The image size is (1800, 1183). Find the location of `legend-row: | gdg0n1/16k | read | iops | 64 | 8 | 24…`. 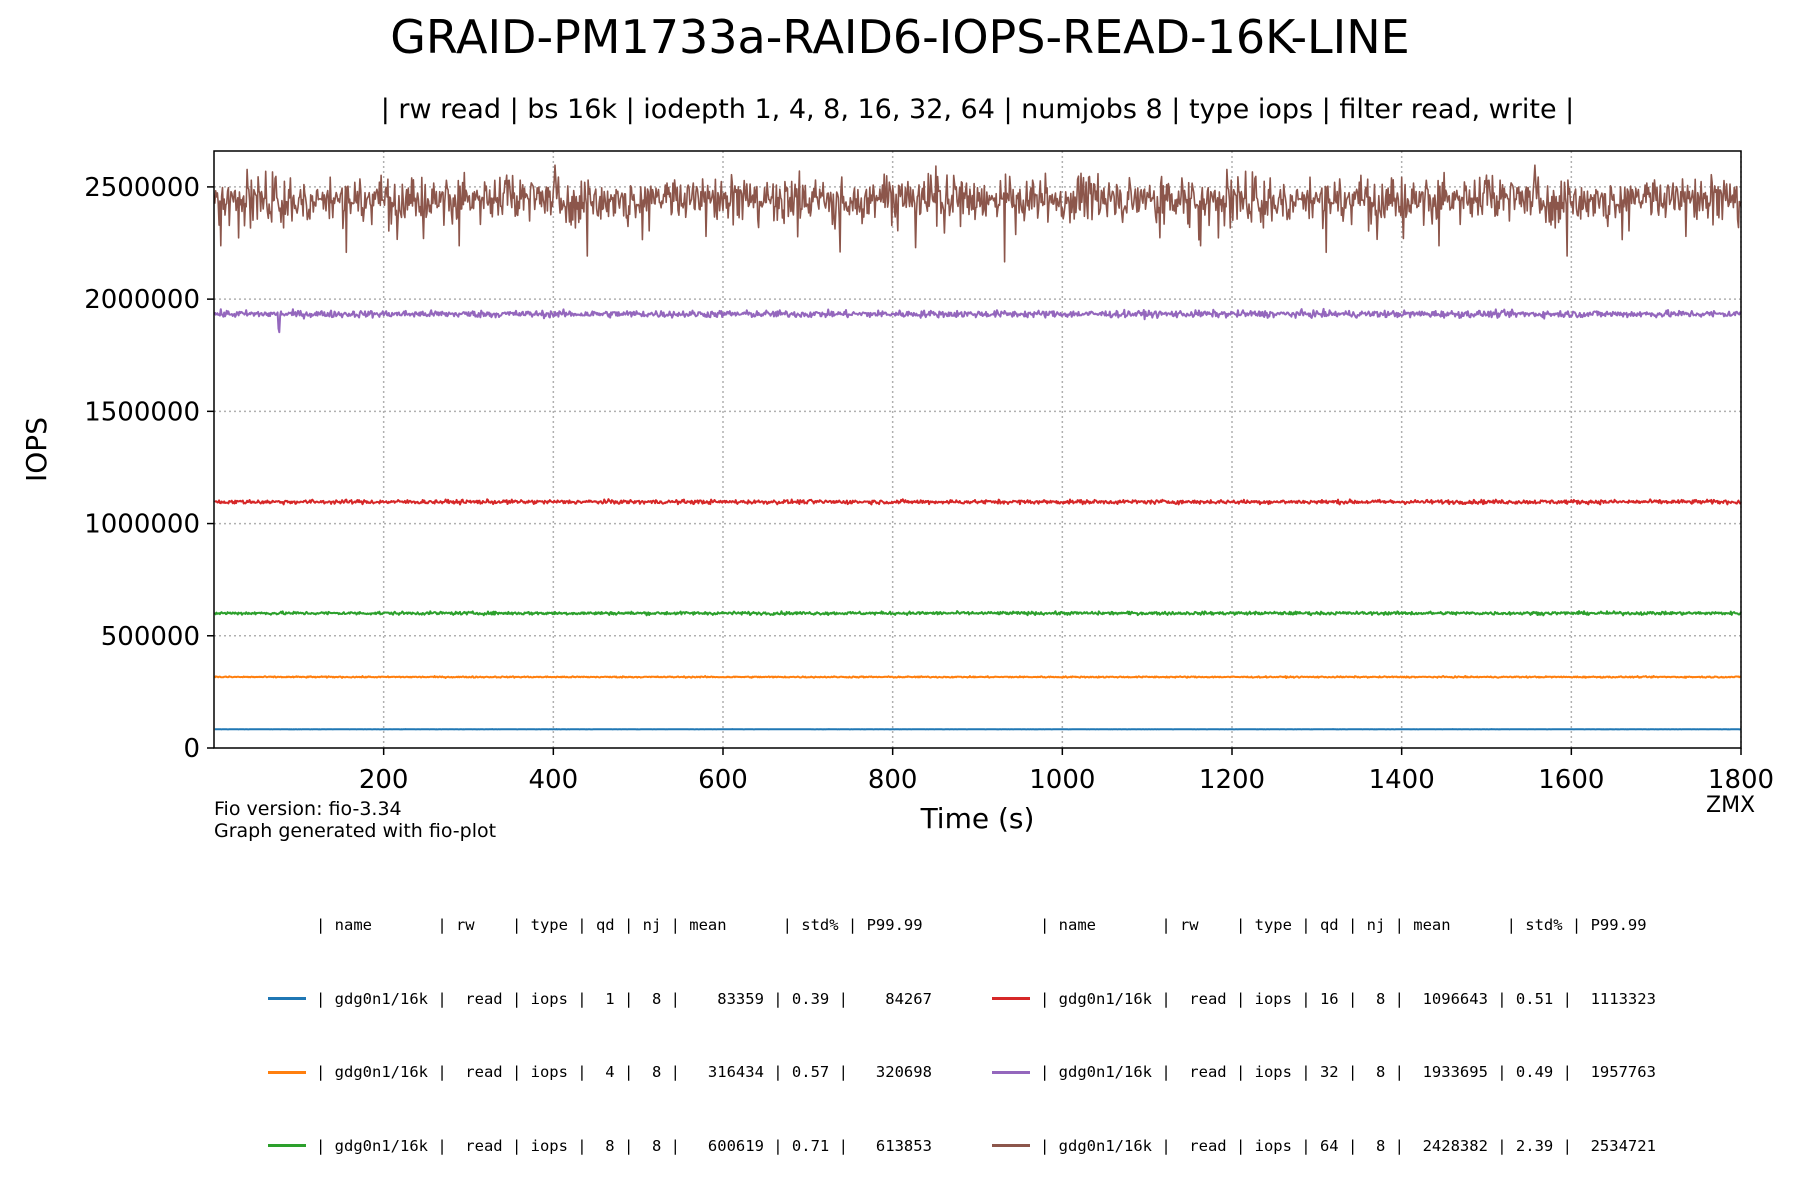

legend-row: | gdg0n1/16k | read | iops | 64 | 8 | 24… is located at coordinates (1324, 1146).